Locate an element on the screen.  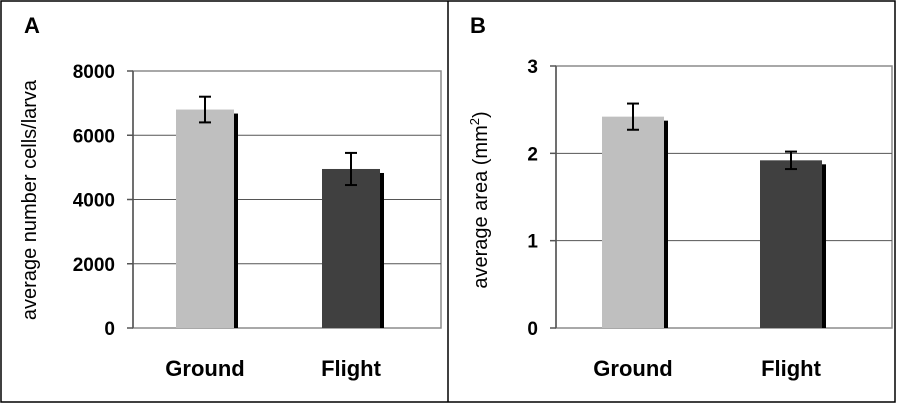
panel-a-y-tick-label: 6000 is located at coordinates (94, 136).